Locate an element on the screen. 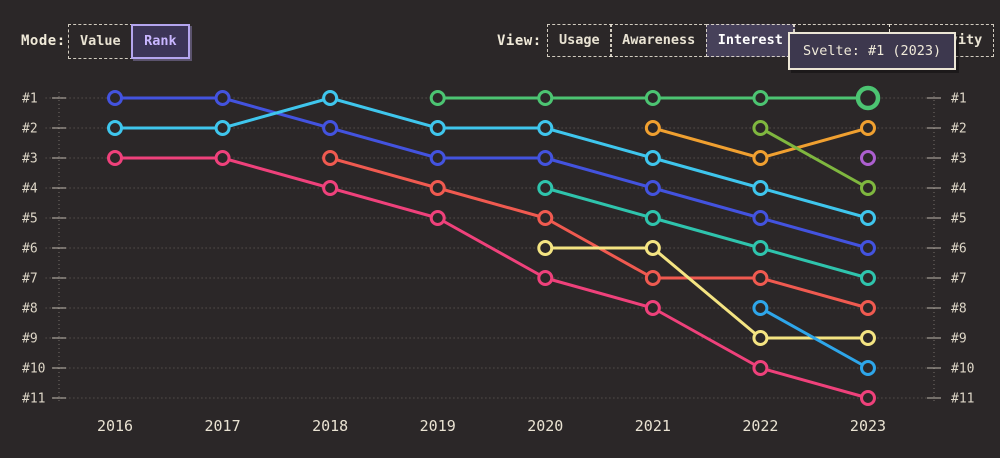 Image resolution: width=1000 pixels, height=458 pixels. rank-axis-label-right: #11 is located at coordinates (962, 399).